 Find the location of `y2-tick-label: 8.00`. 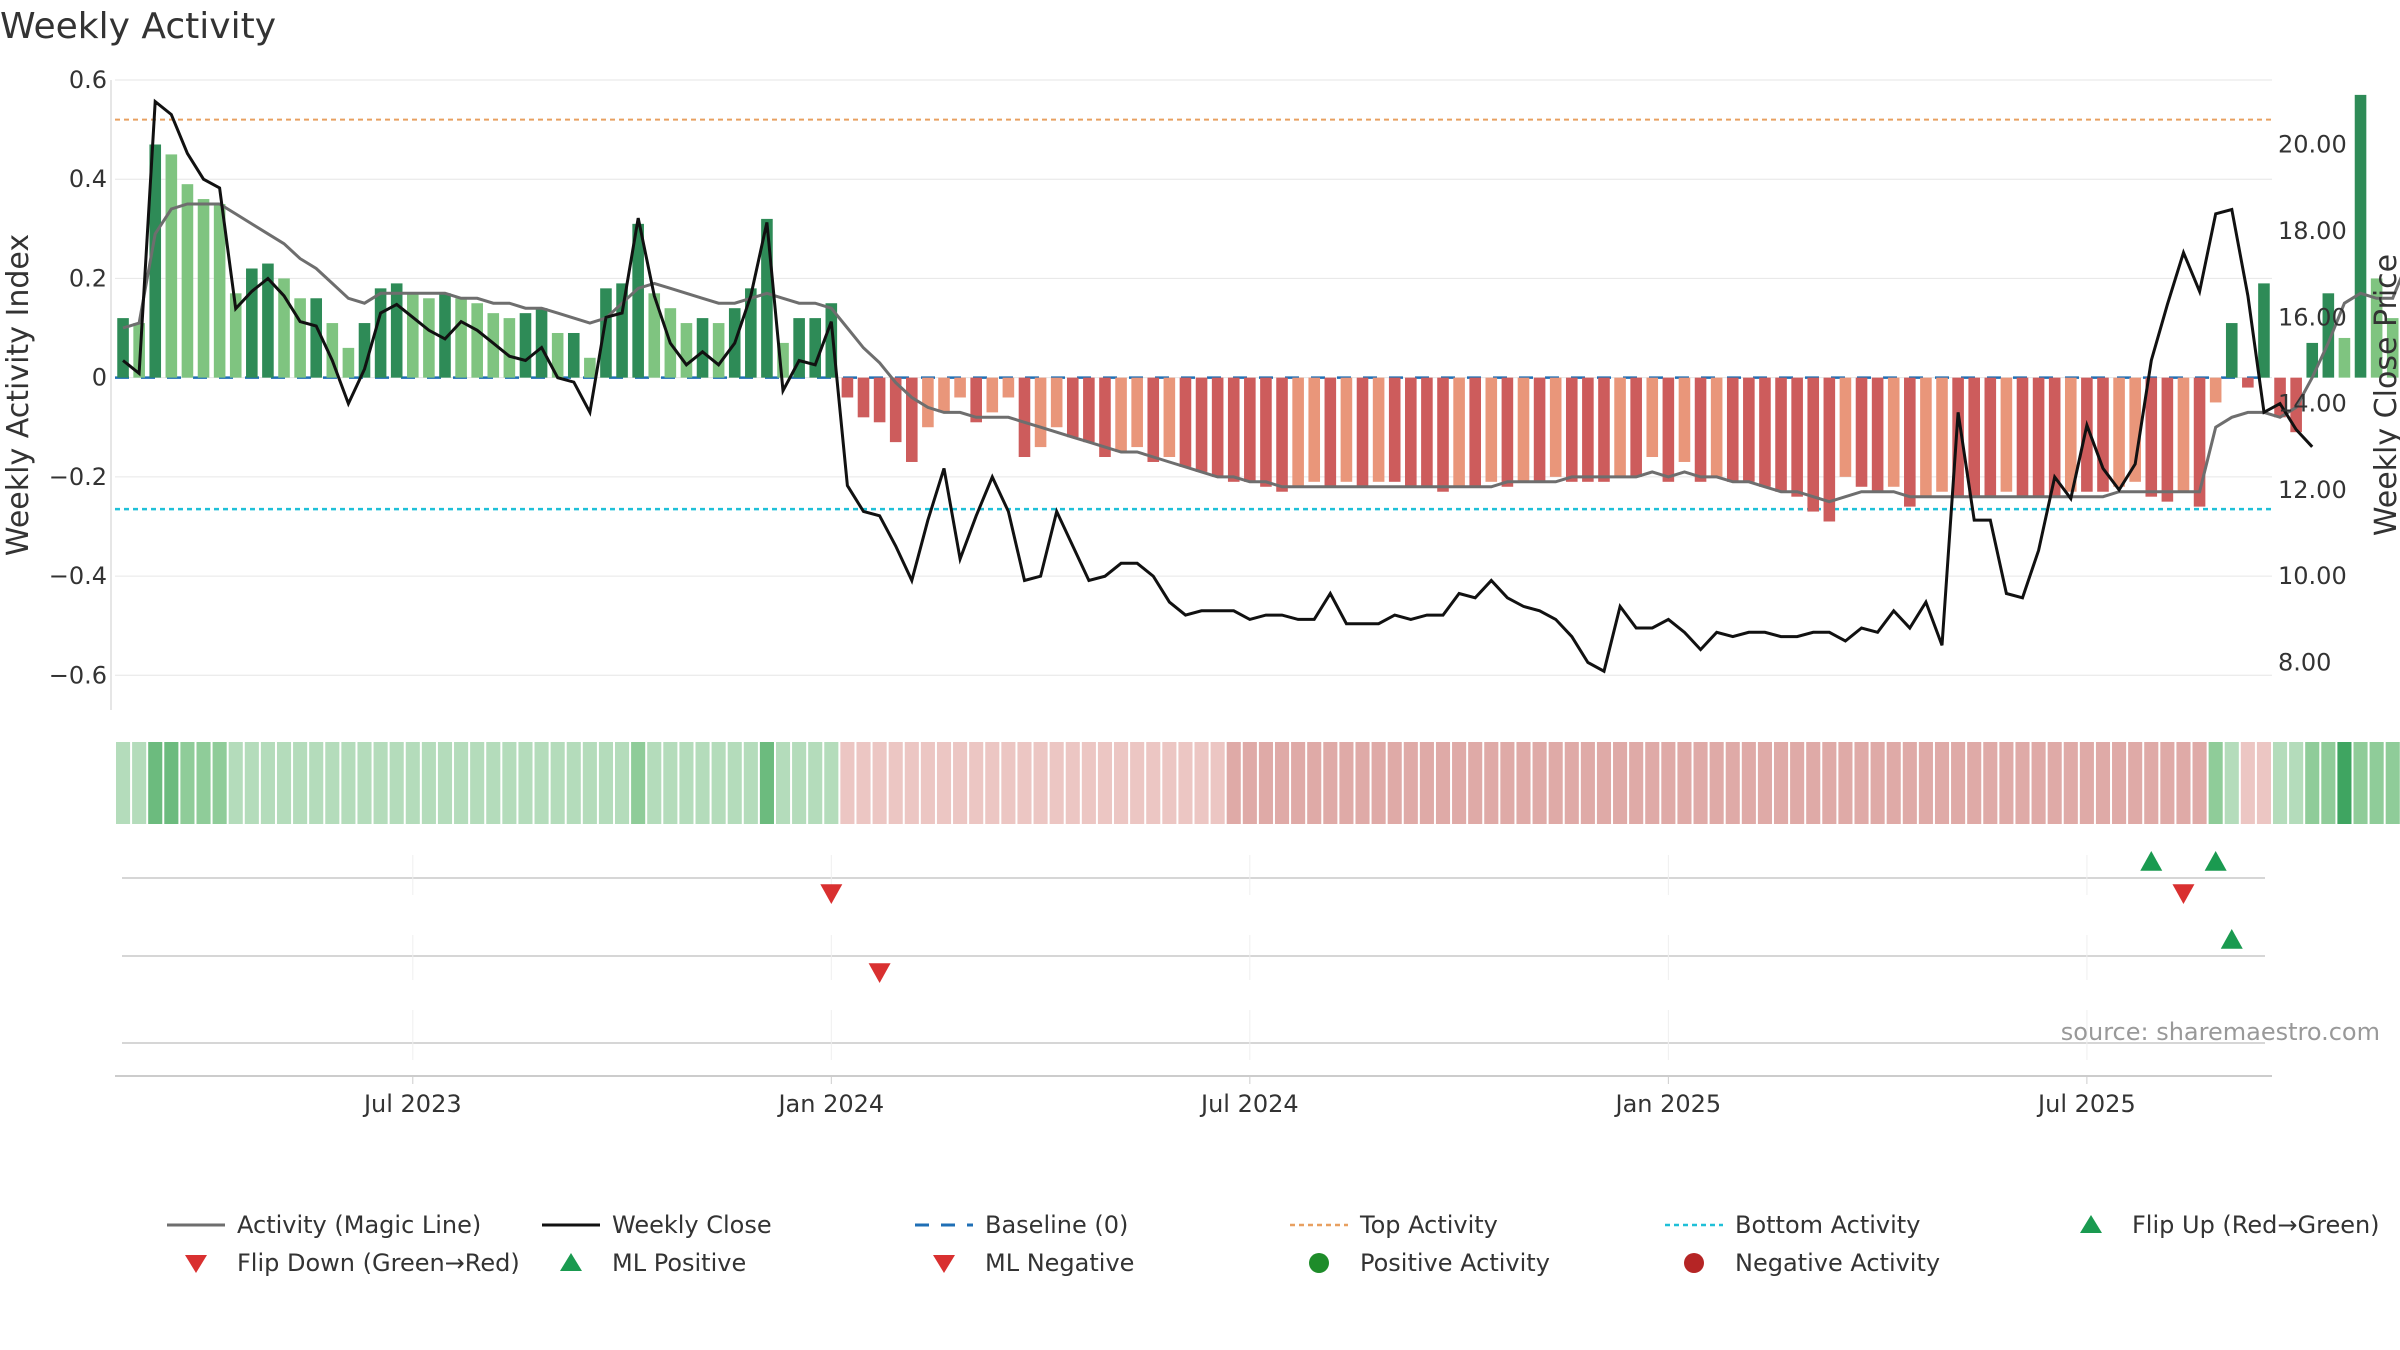

y2-tick-label: 8.00 is located at coordinates (2304, 663).